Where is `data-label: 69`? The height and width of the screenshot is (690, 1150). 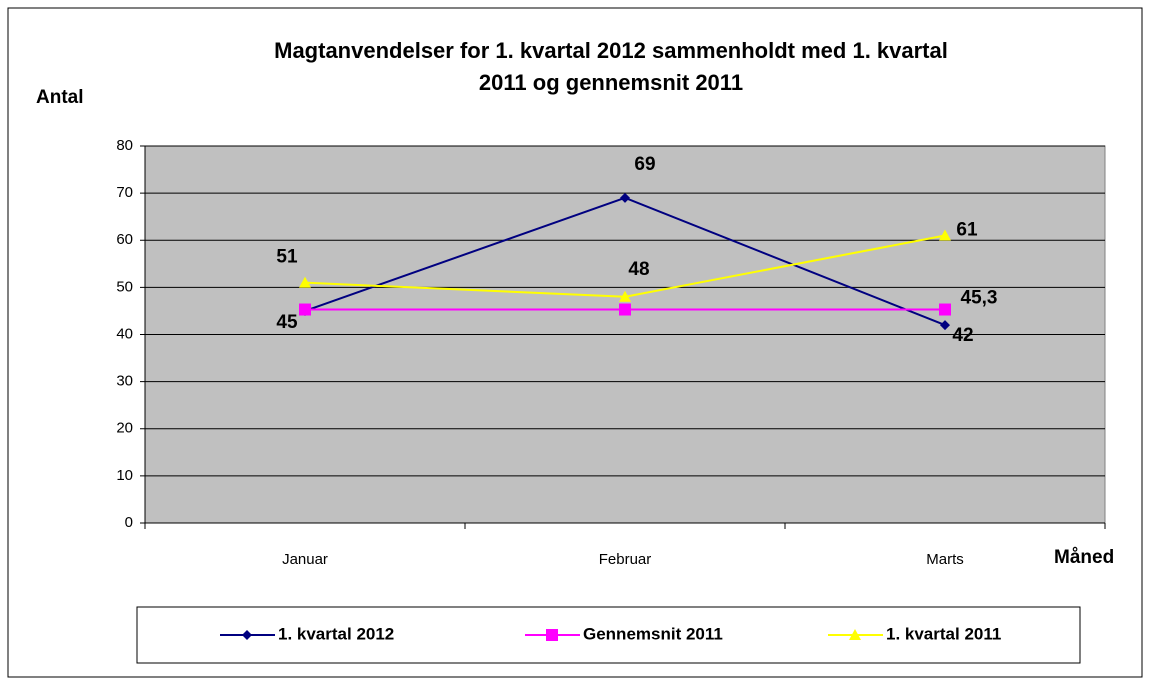 data-label: 69 is located at coordinates (644, 164).